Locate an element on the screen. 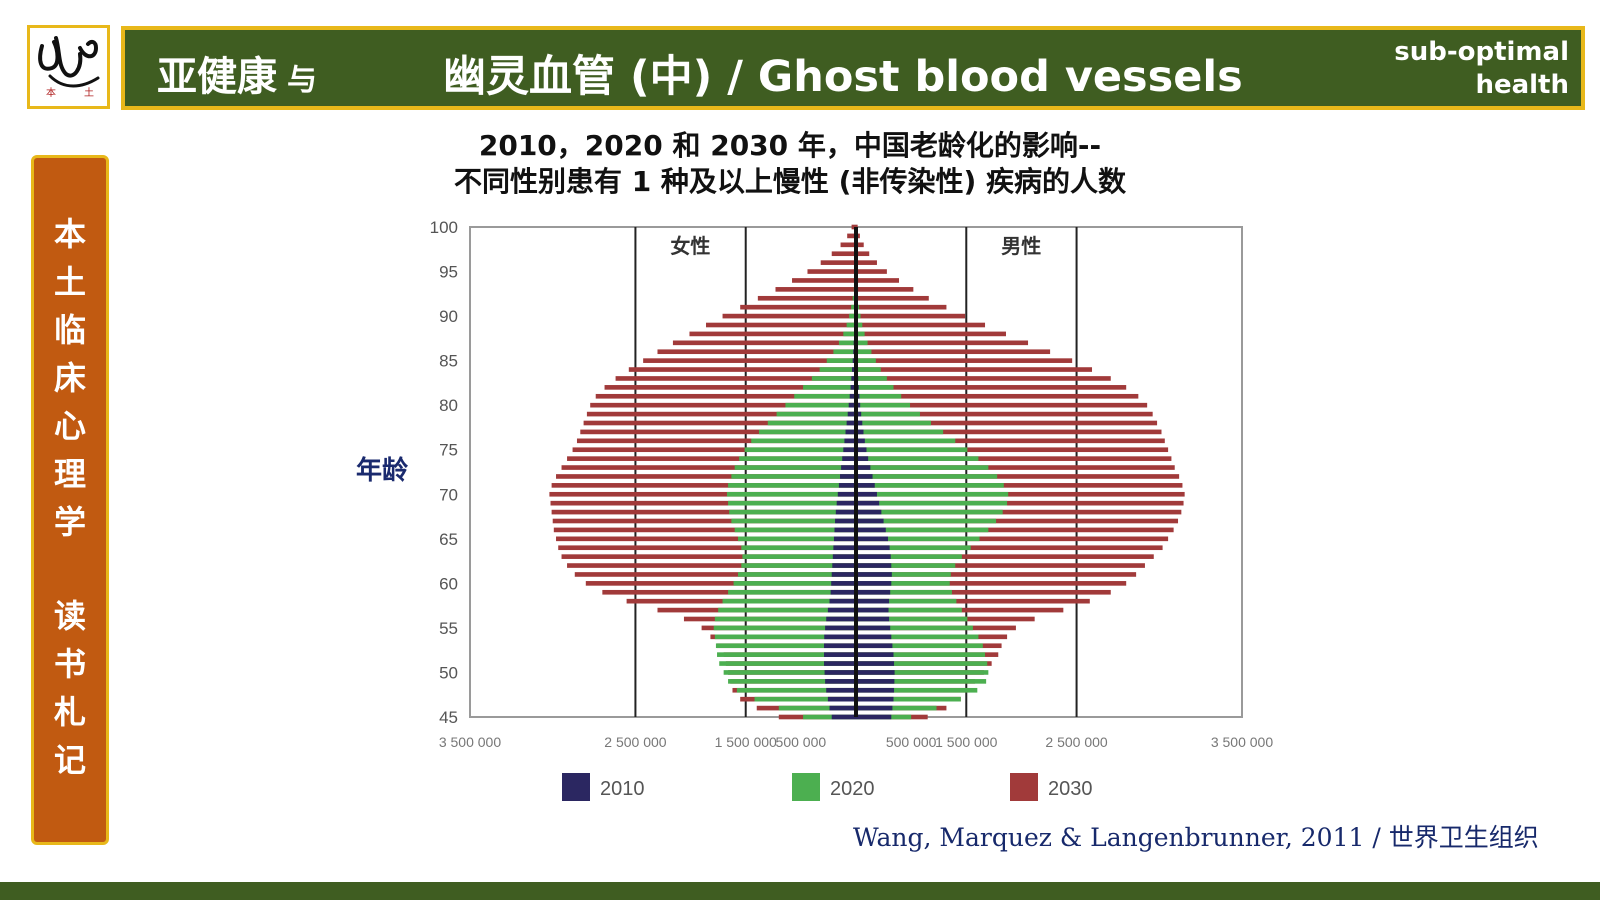  header-title-right-line1: sub-optimal is located at coordinates (1481, 52).